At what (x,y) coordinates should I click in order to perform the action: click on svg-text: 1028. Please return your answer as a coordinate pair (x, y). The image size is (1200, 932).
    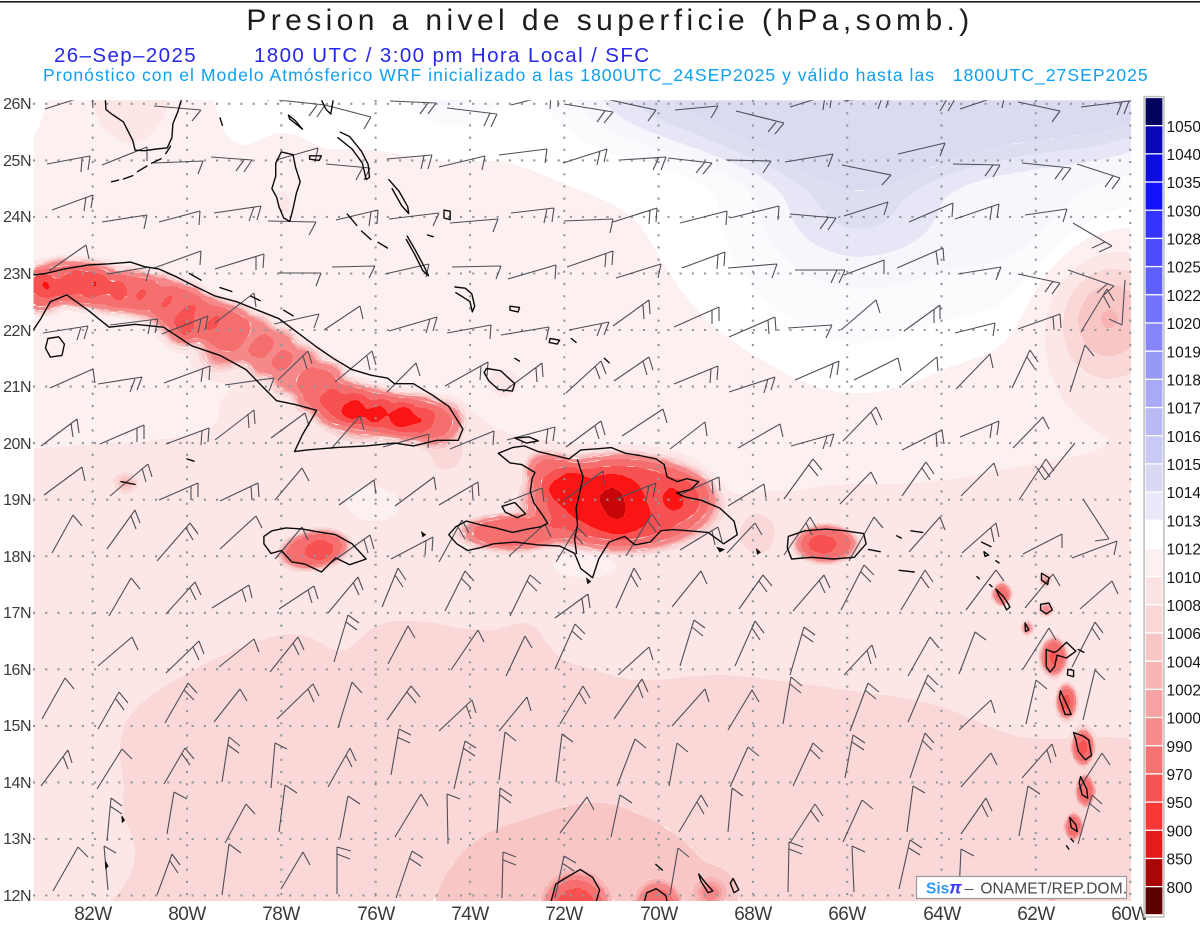
    Looking at the image, I should click on (1183, 240).